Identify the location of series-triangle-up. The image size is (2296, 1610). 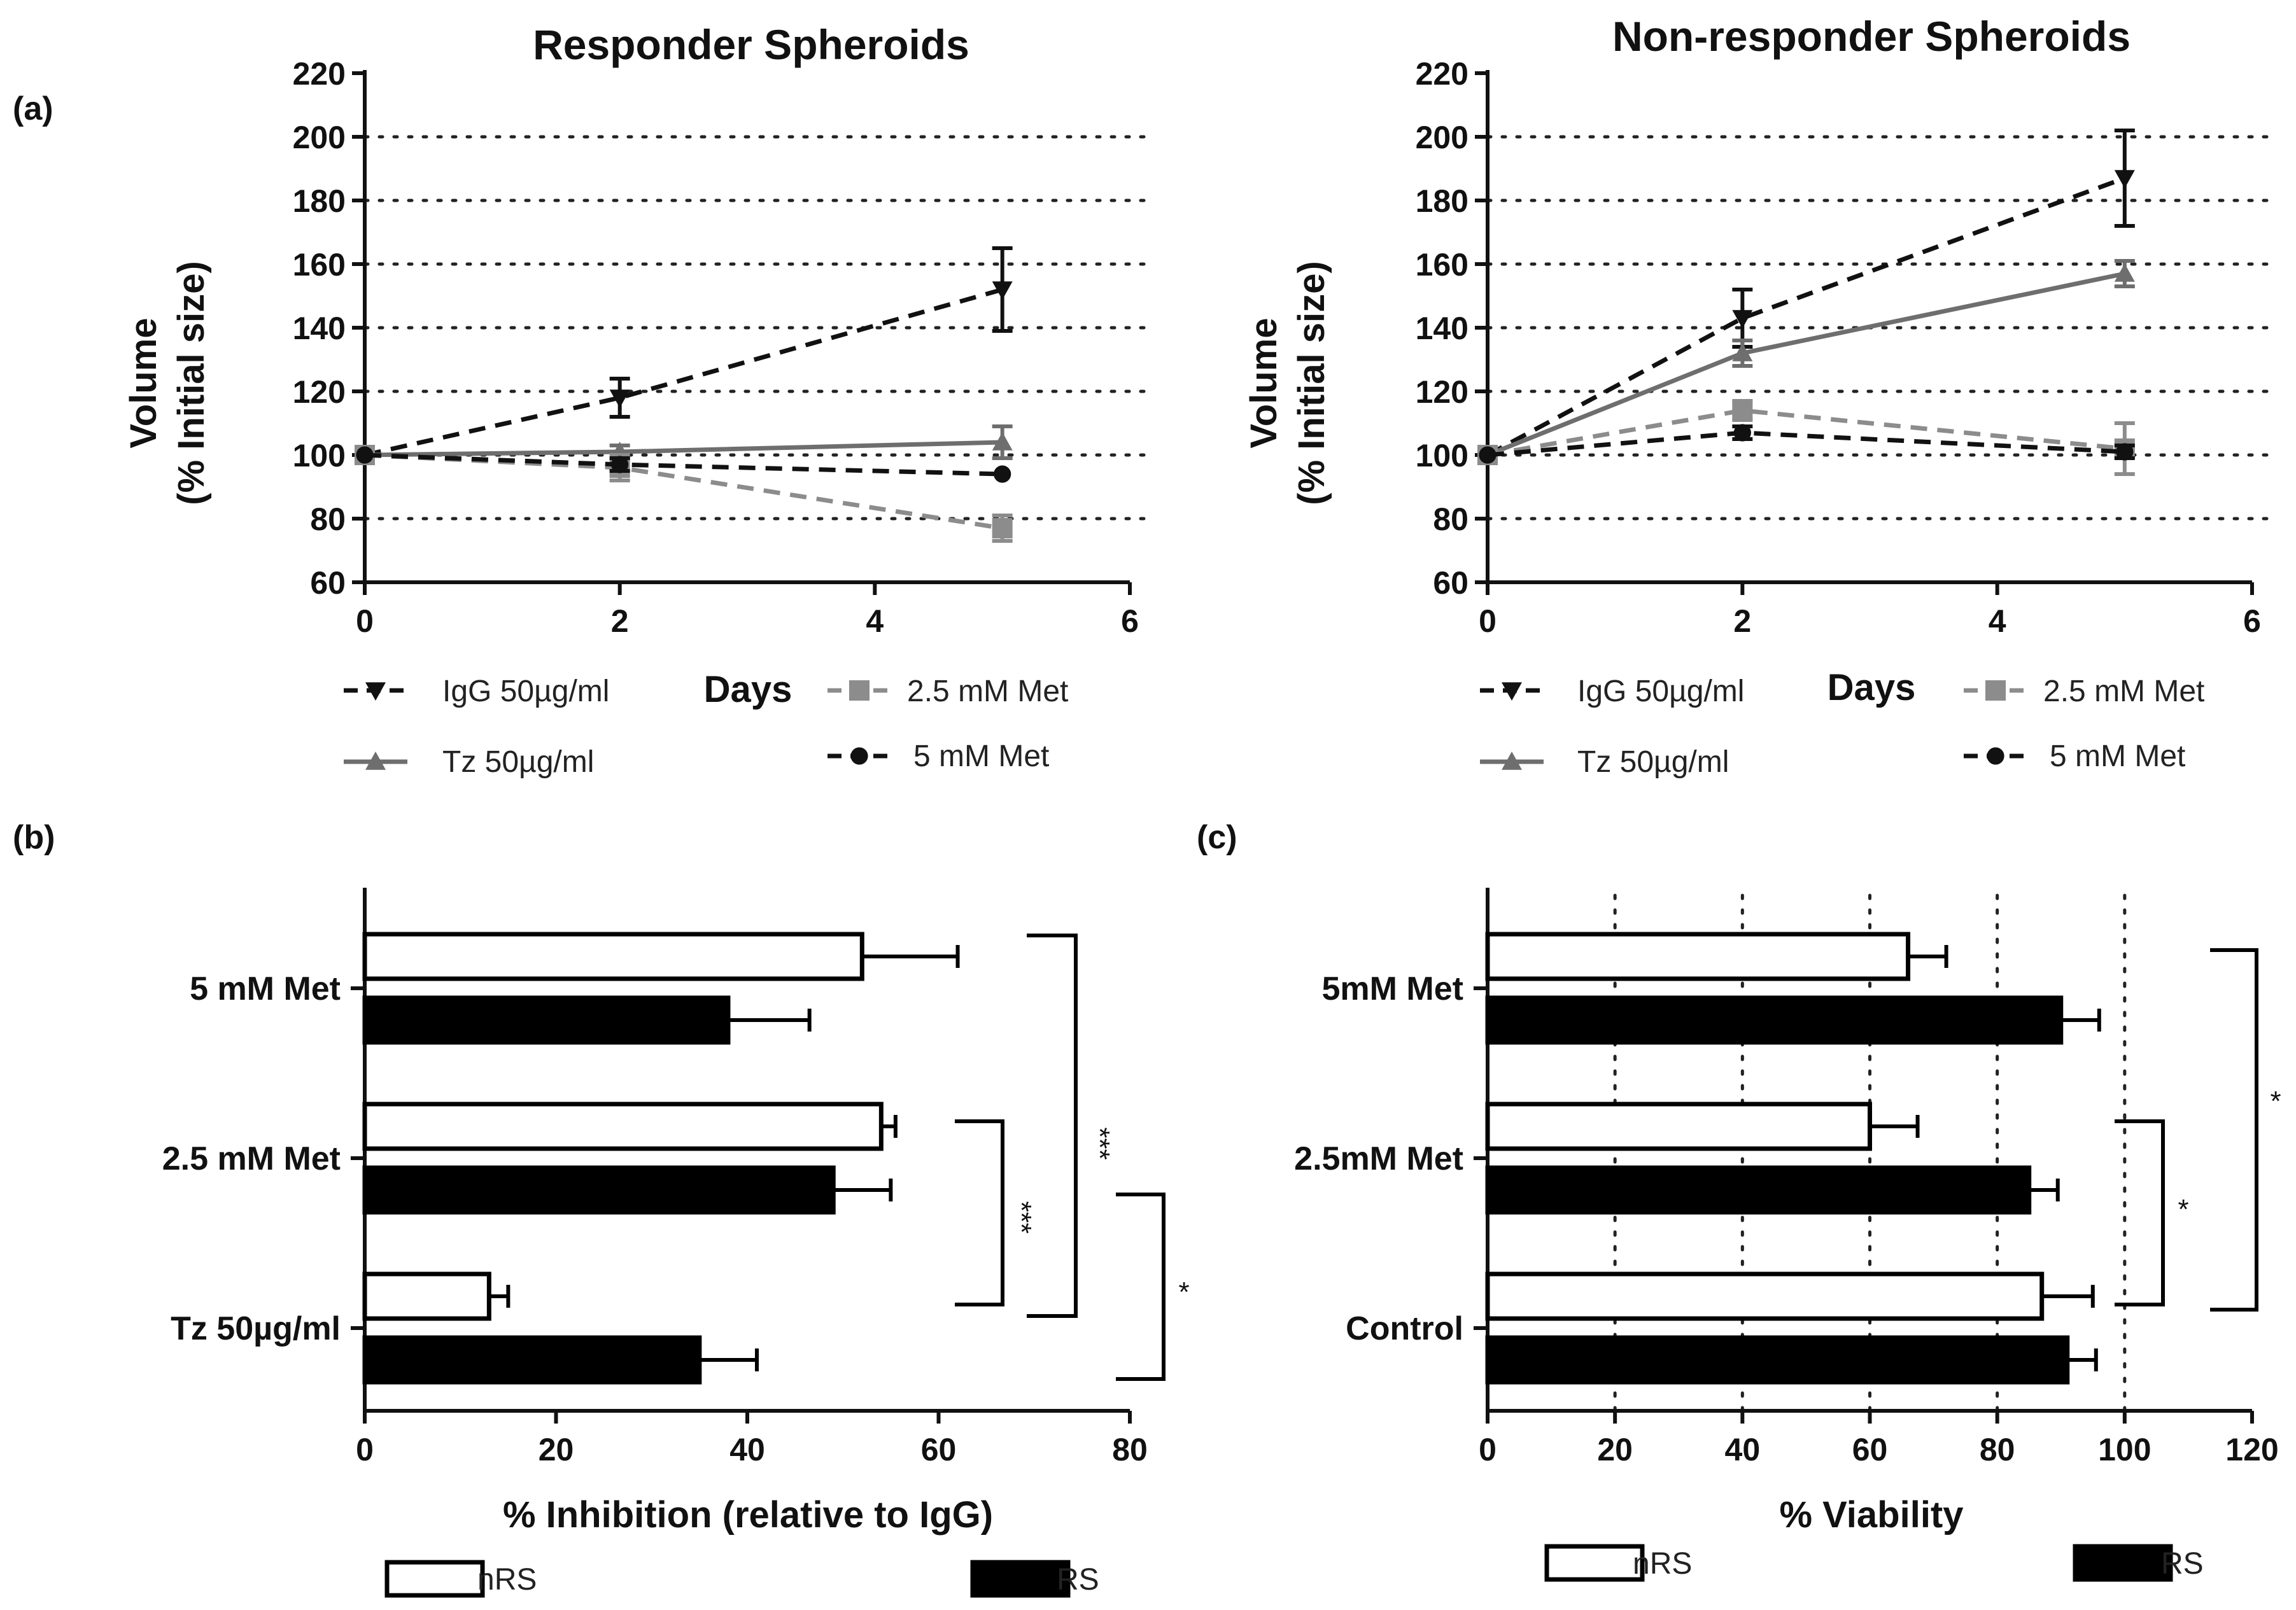
(1806, 361).